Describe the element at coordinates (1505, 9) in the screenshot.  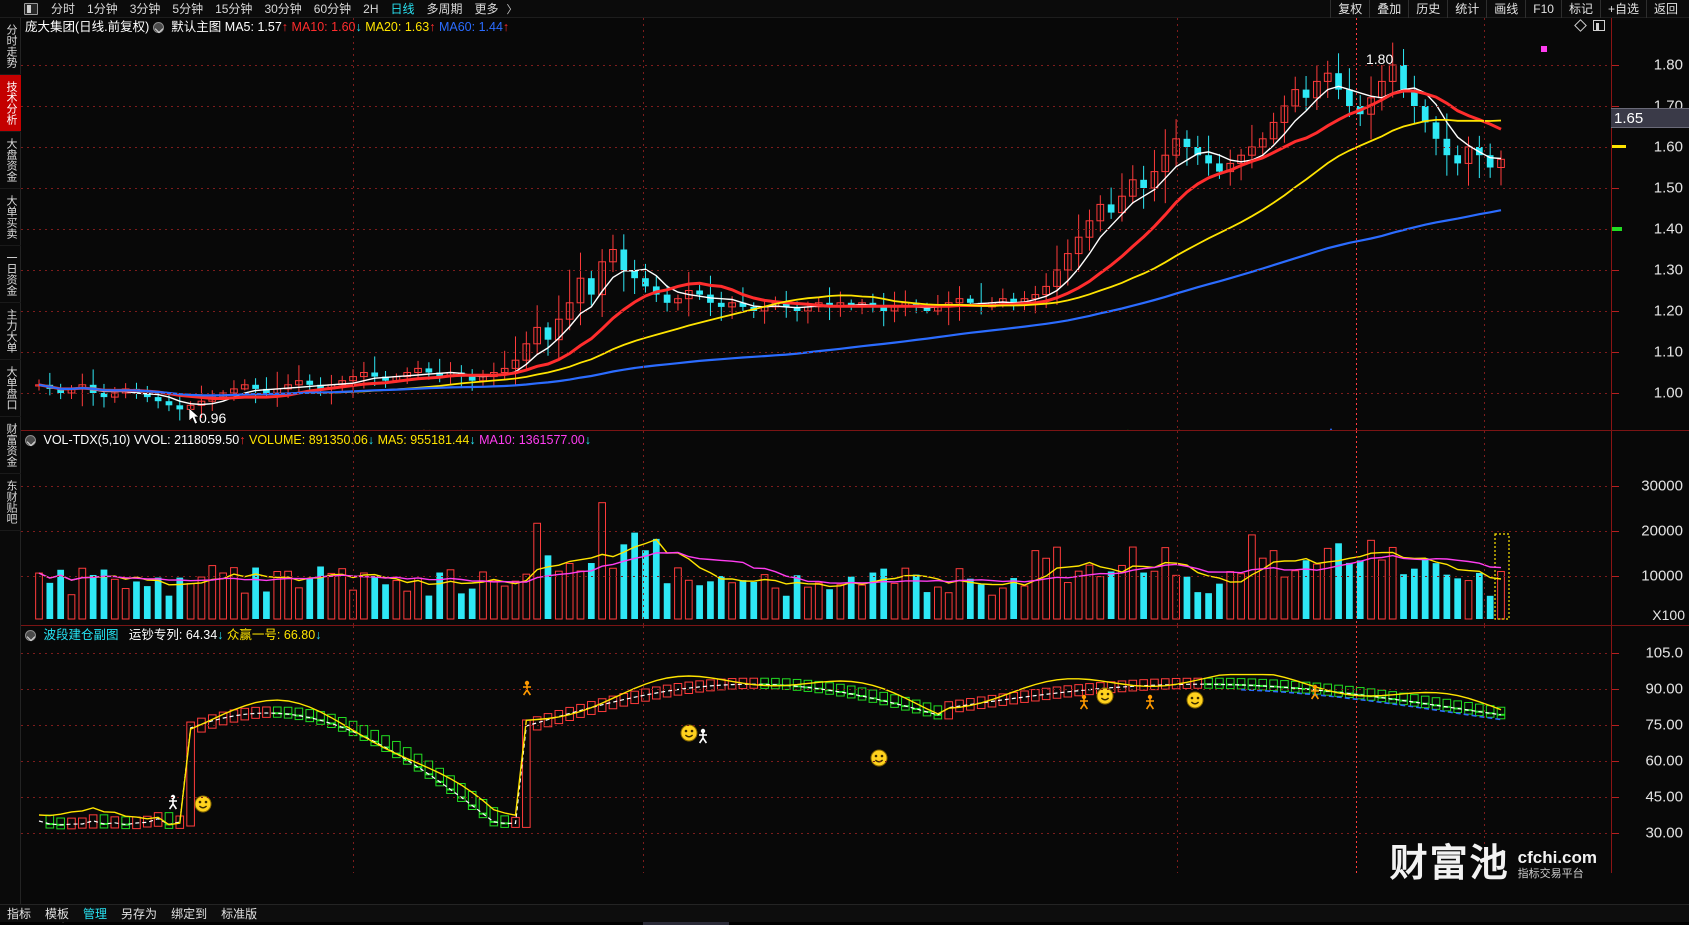
I see `toolbar-huaxian: 画线` at that location.